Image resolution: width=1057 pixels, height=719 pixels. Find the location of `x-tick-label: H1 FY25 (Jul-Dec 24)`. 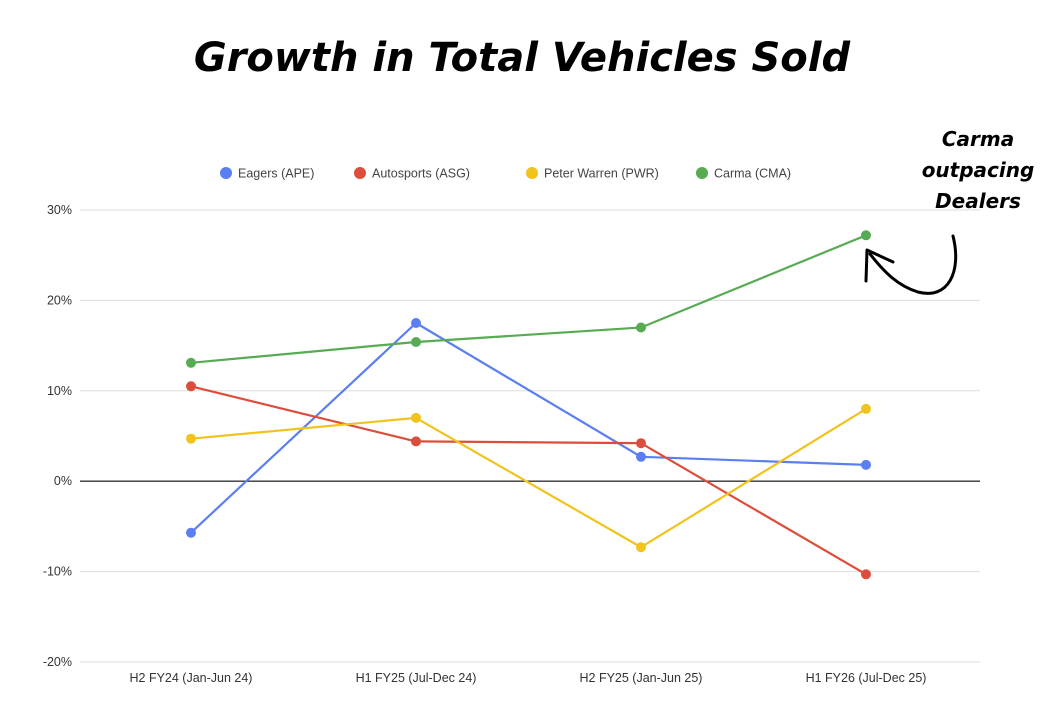

x-tick-label: H1 FY25 (Jul-Dec 24) is located at coordinates (416, 678).